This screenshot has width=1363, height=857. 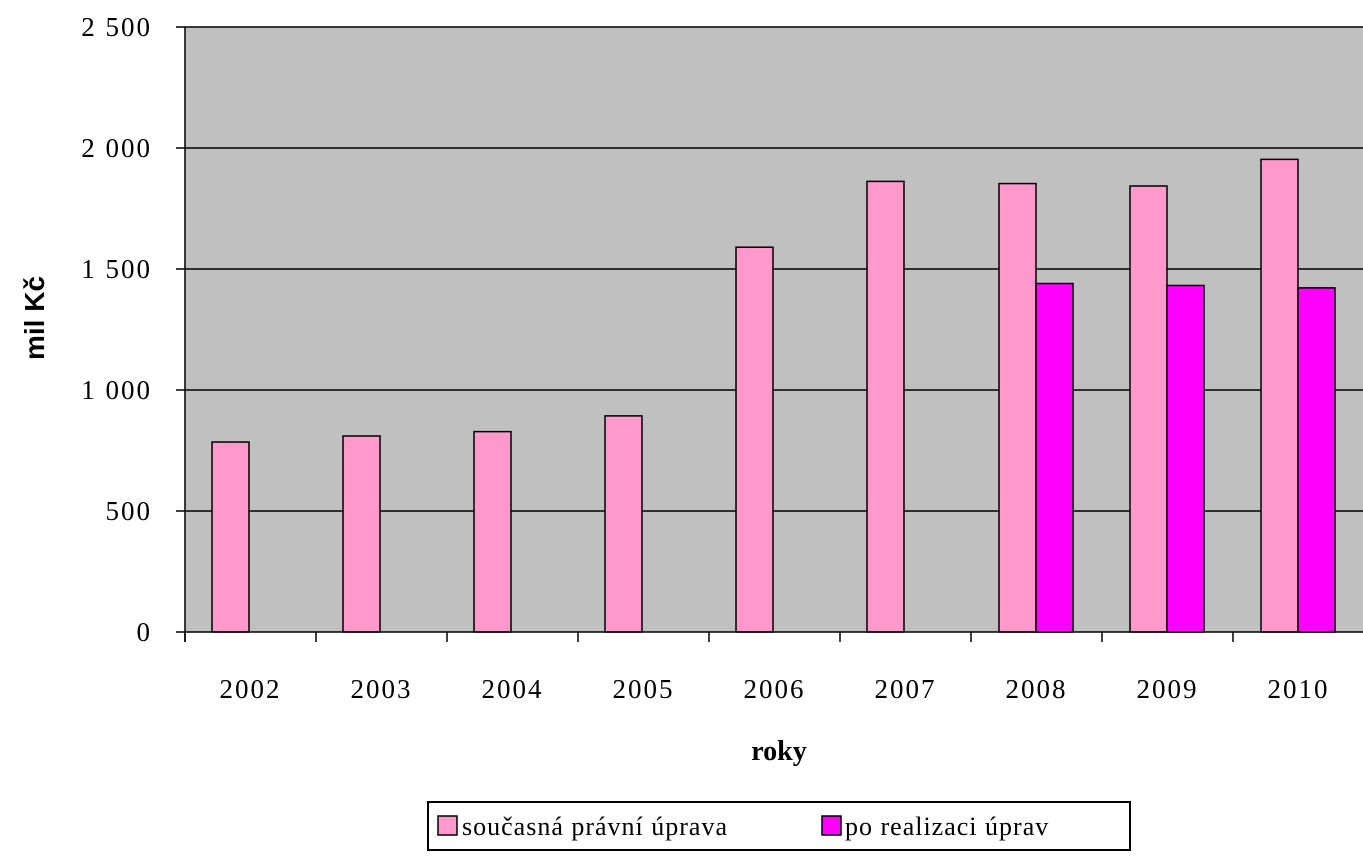 What do you see at coordinates (116, 390) in the screenshot?
I see `y-tick-label: 1 000` at bounding box center [116, 390].